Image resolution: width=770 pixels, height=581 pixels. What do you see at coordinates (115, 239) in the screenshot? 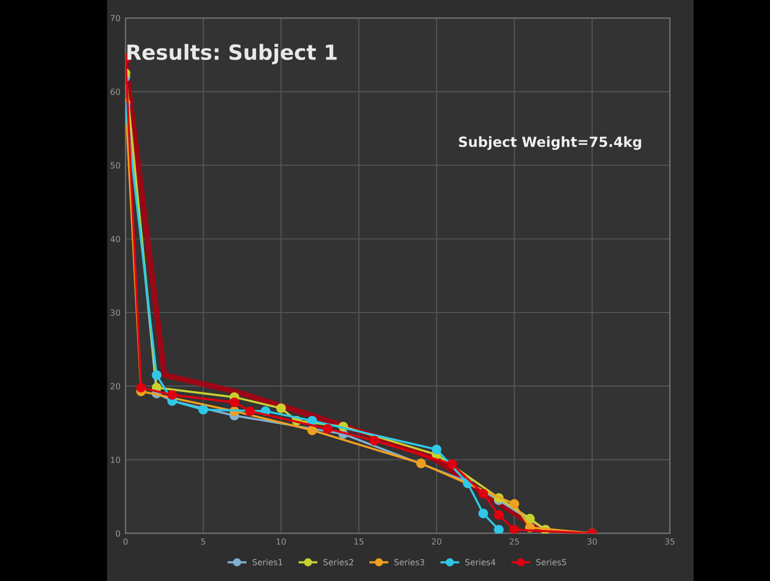
I see `y-tick-label: 40` at bounding box center [115, 239].